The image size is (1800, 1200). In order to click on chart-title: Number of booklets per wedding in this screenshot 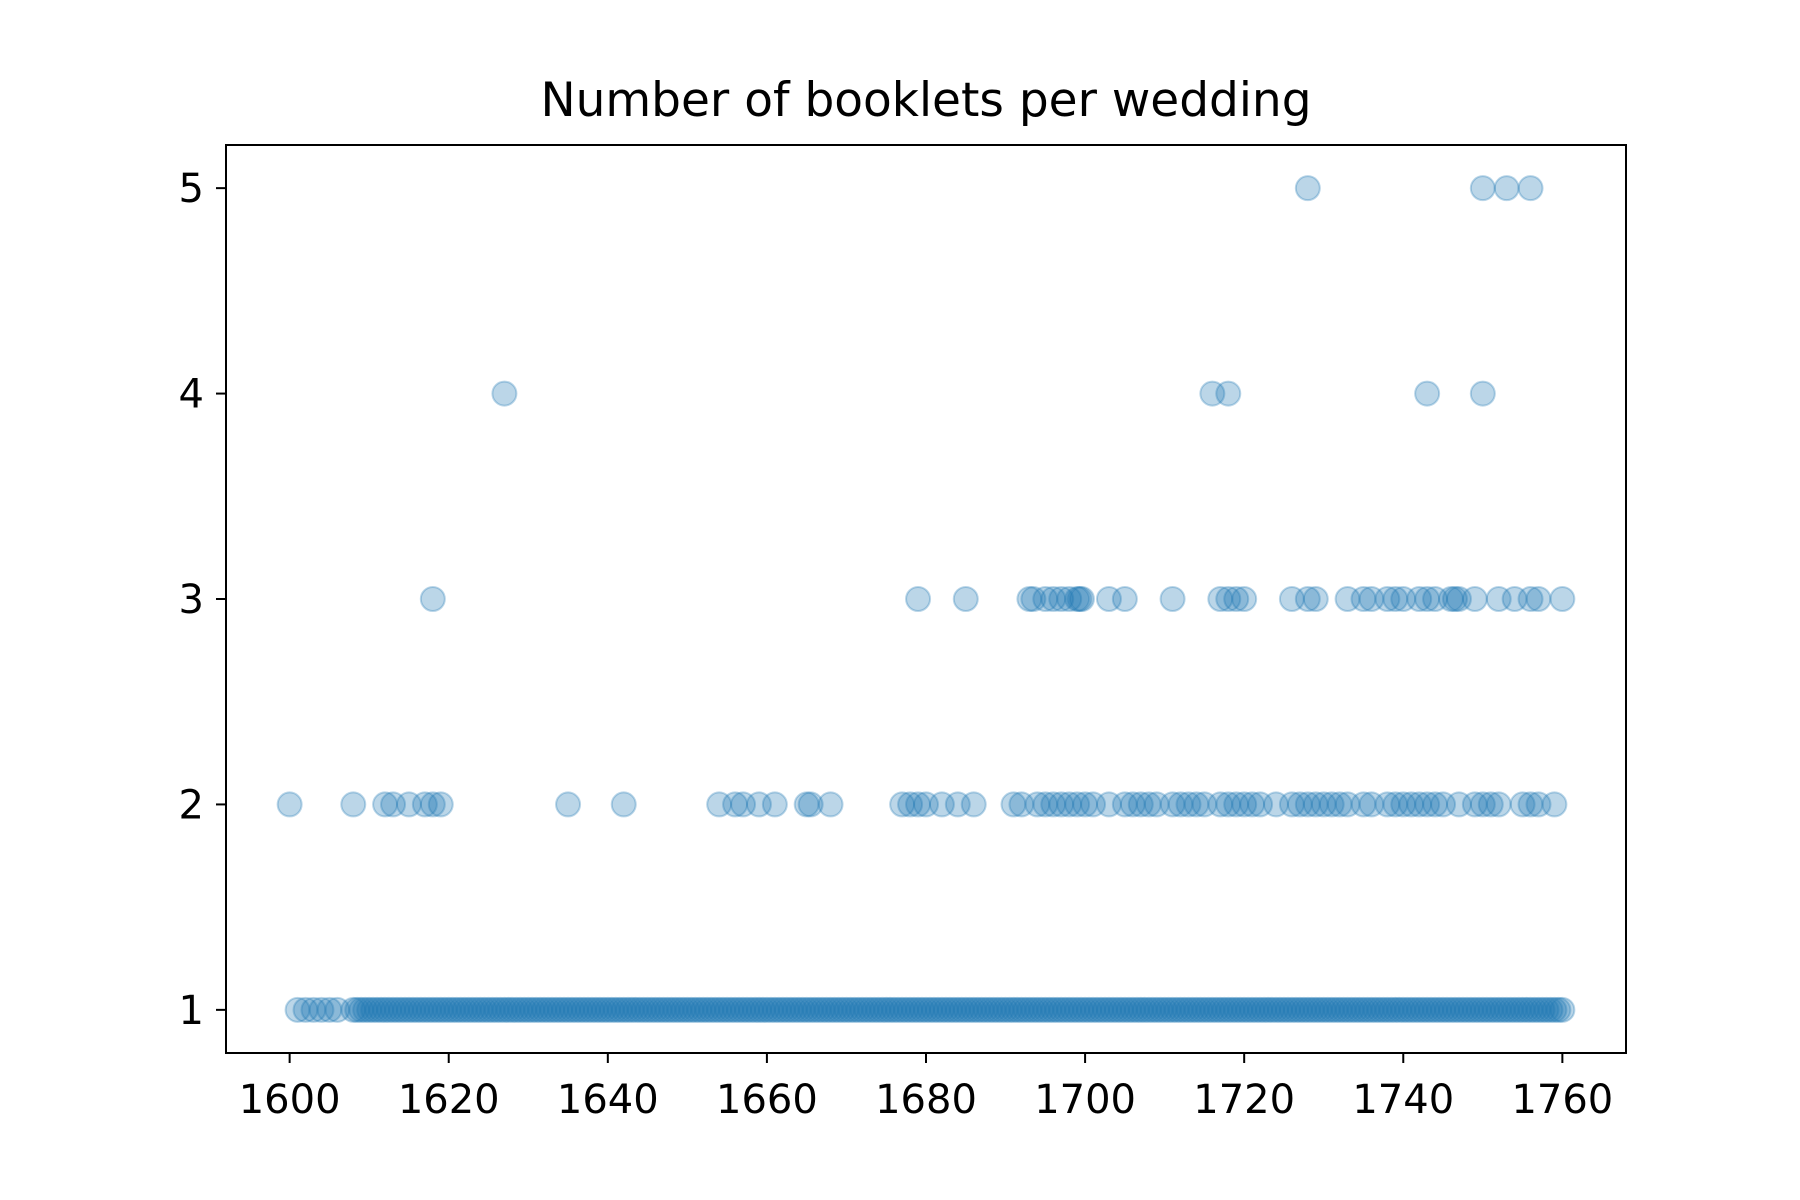, I will do `click(925, 100)`.